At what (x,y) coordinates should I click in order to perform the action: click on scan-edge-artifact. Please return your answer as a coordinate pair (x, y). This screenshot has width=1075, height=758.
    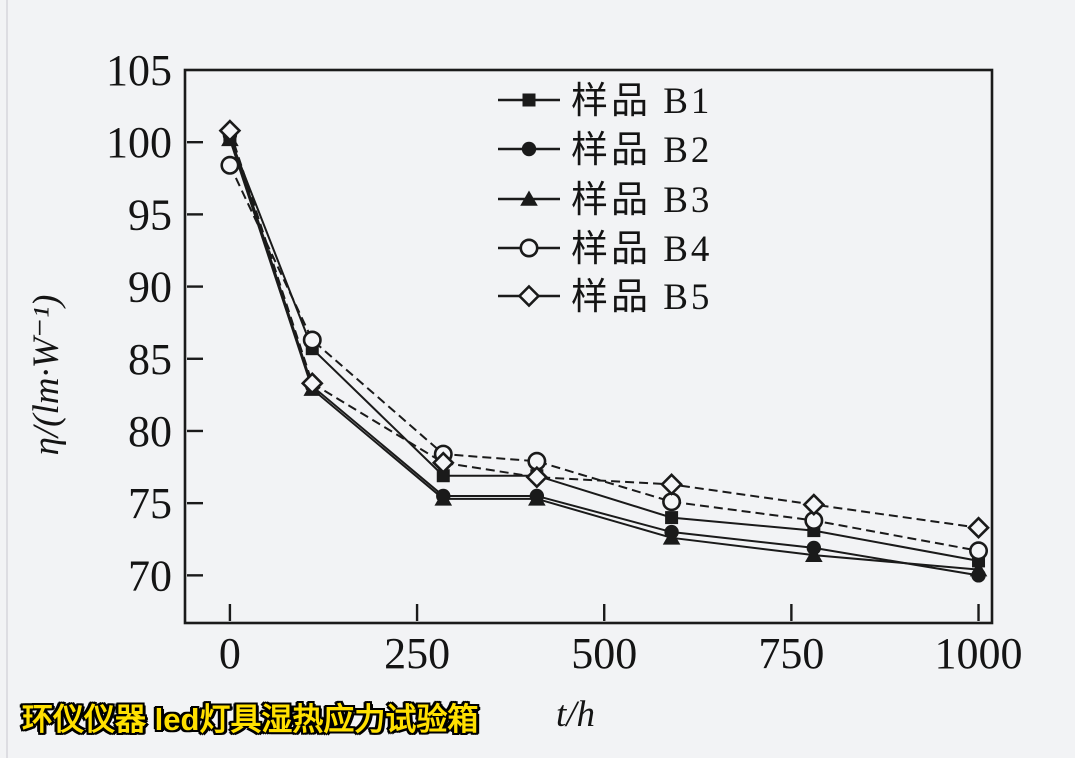
    Looking at the image, I should click on (7, 379).